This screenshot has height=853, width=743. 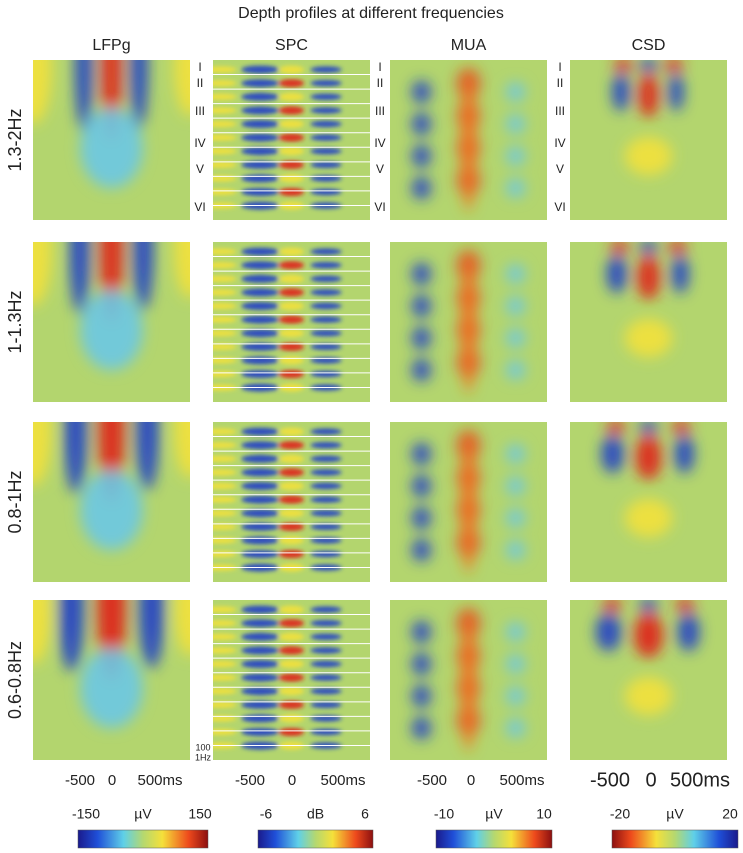 What do you see at coordinates (432, 780) in the screenshot?
I see `x-tick-label: -500` at bounding box center [432, 780].